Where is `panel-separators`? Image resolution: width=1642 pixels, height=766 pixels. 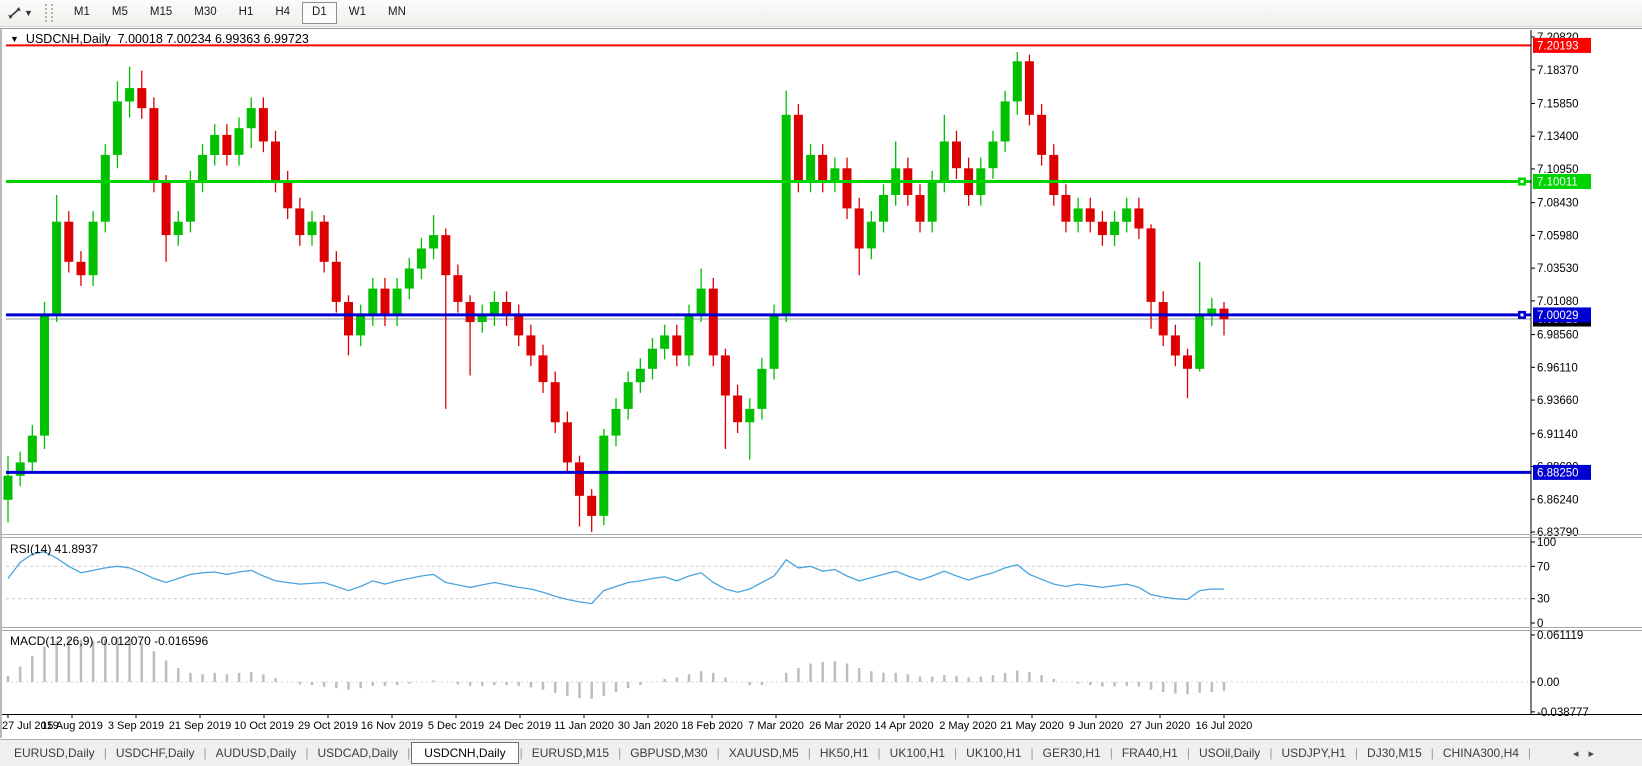
panel-separators is located at coordinates (822, 582).